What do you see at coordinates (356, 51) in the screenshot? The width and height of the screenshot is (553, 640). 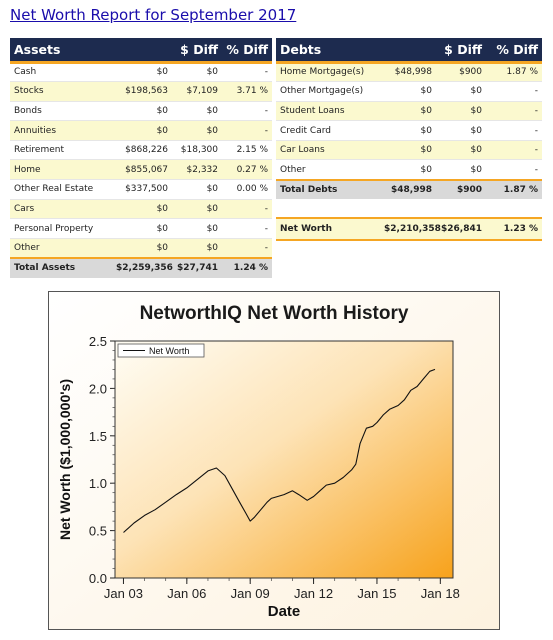 I see `debts-header: Debts` at bounding box center [356, 51].